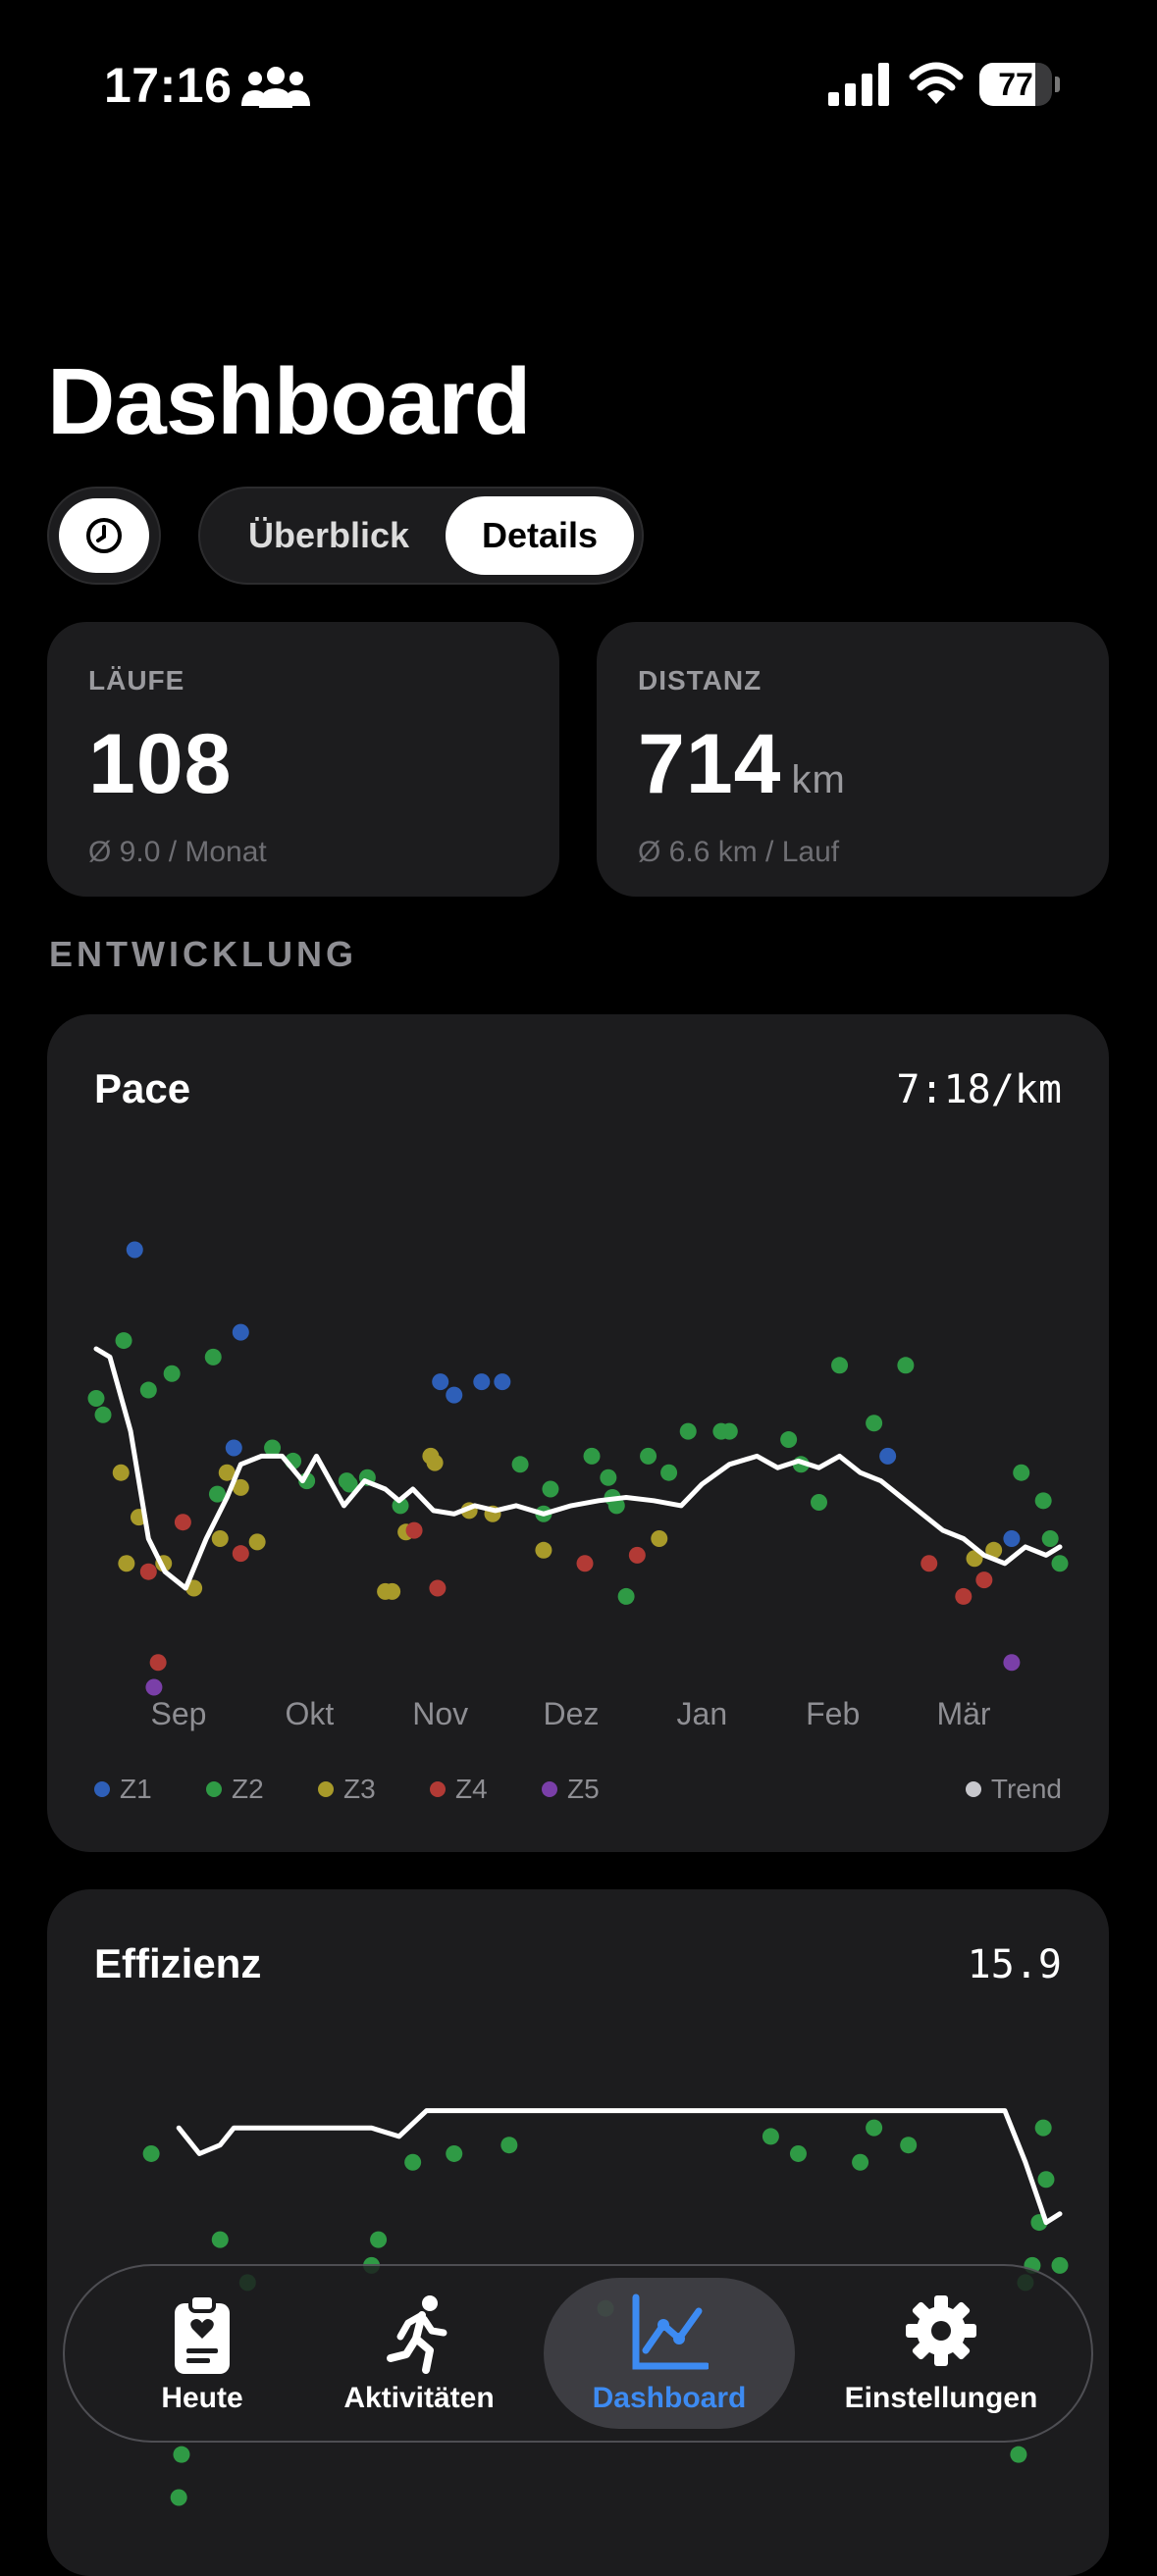  I want to click on stat-label: DISTANZ, so click(700, 680).